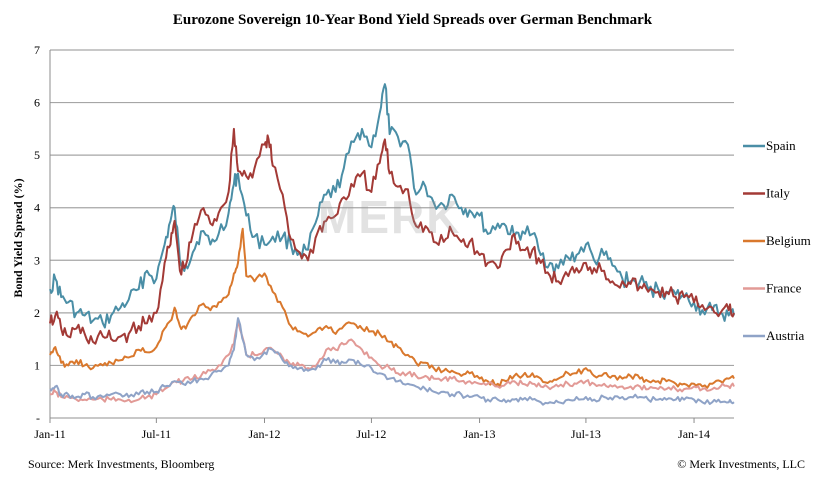 This screenshot has height=483, width=825. I want to click on legend-label-spain: Spain, so click(781, 145).